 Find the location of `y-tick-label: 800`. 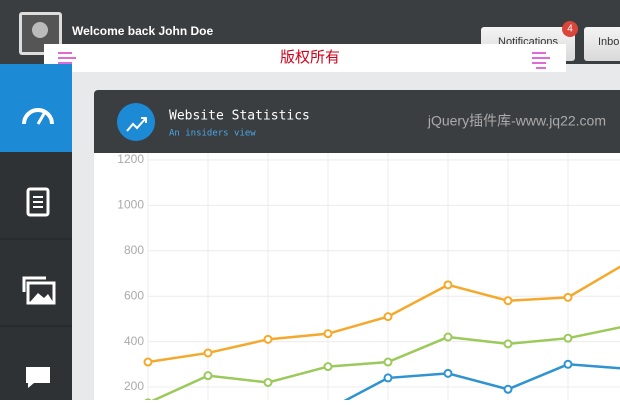

y-tick-label: 800 is located at coordinates (134, 250).